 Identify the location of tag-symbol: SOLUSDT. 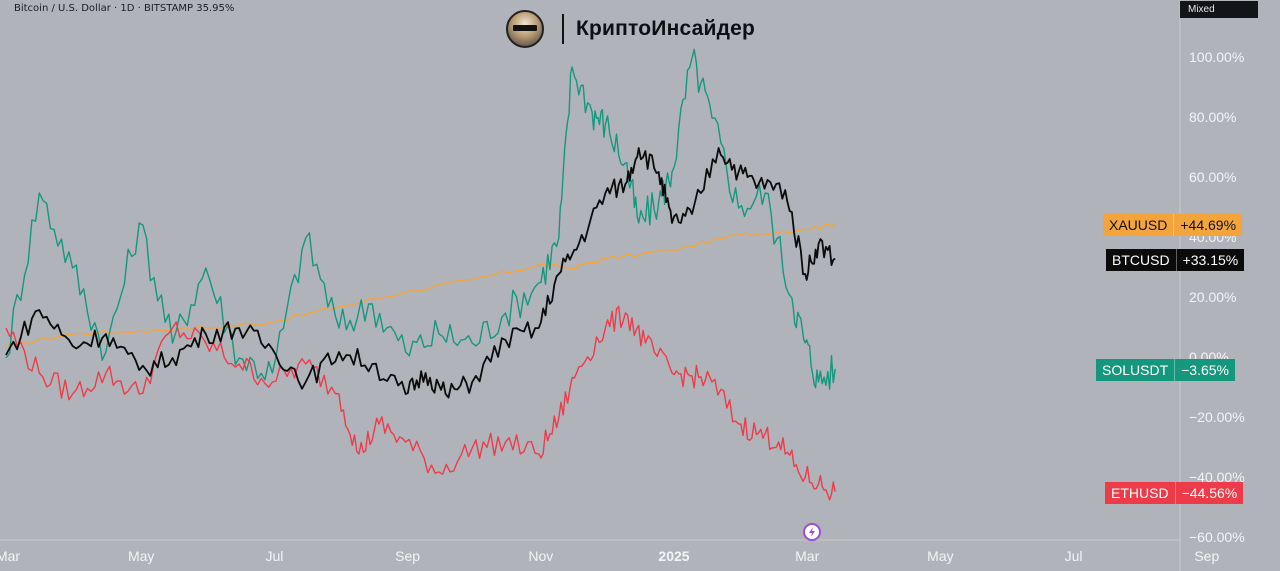
(1136, 370).